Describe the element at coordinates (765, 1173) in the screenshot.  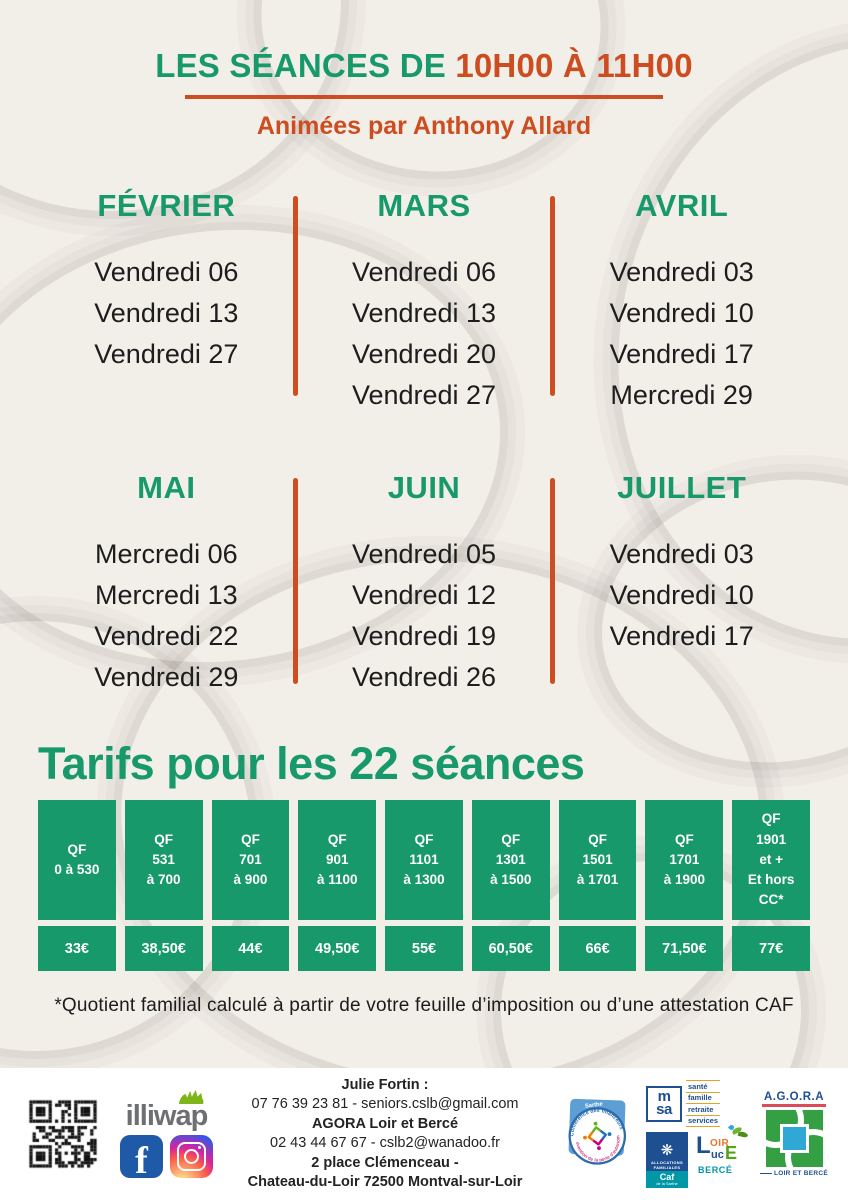
I see `agora-dash` at that location.